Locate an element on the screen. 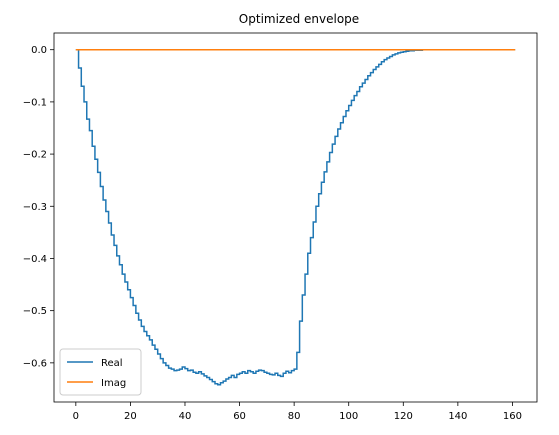 The image size is (559, 435). x-tick-label: 20 is located at coordinates (130, 416).